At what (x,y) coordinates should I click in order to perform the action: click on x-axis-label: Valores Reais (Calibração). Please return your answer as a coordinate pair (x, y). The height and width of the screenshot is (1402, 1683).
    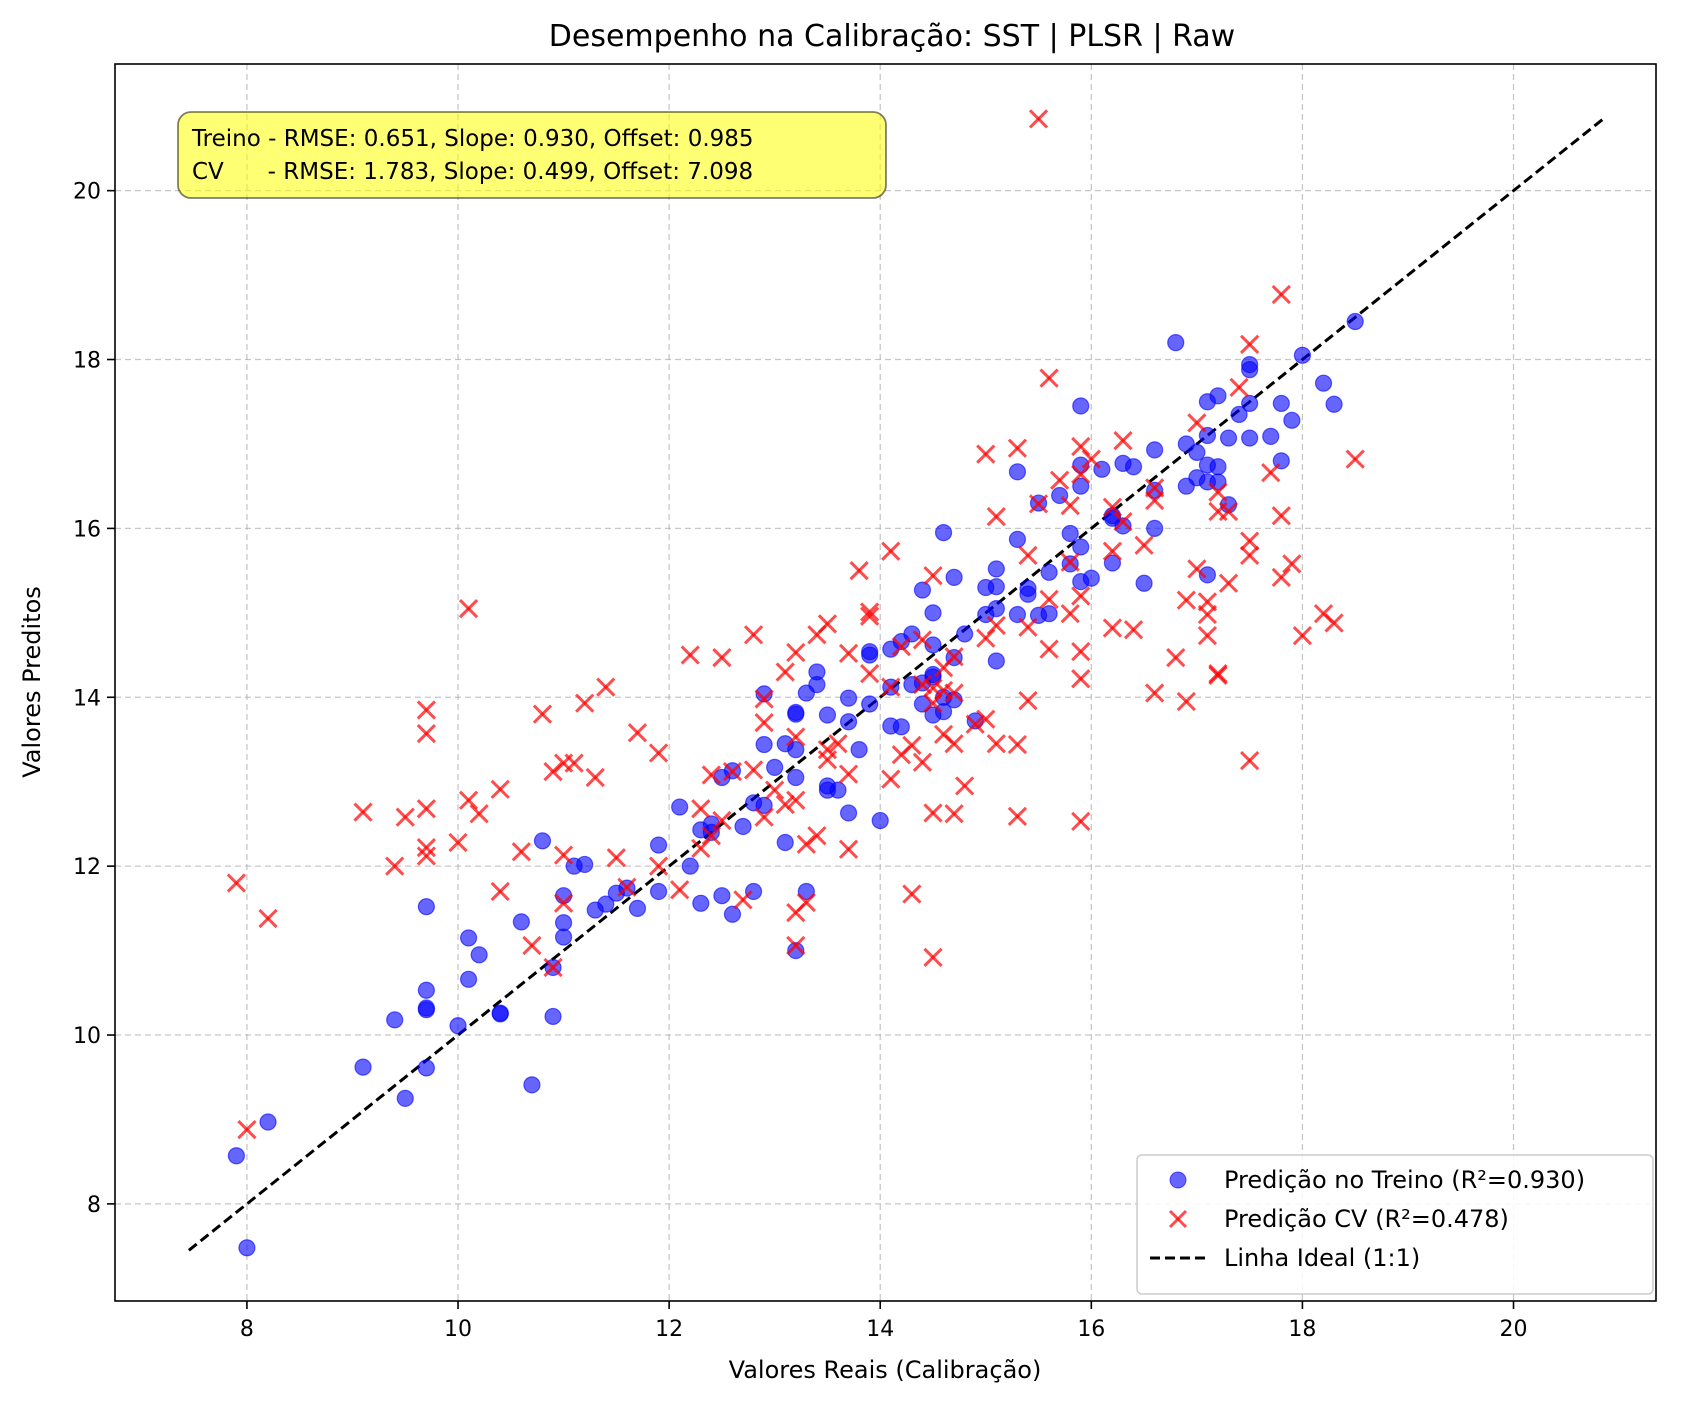
    Looking at the image, I should click on (885, 1370).